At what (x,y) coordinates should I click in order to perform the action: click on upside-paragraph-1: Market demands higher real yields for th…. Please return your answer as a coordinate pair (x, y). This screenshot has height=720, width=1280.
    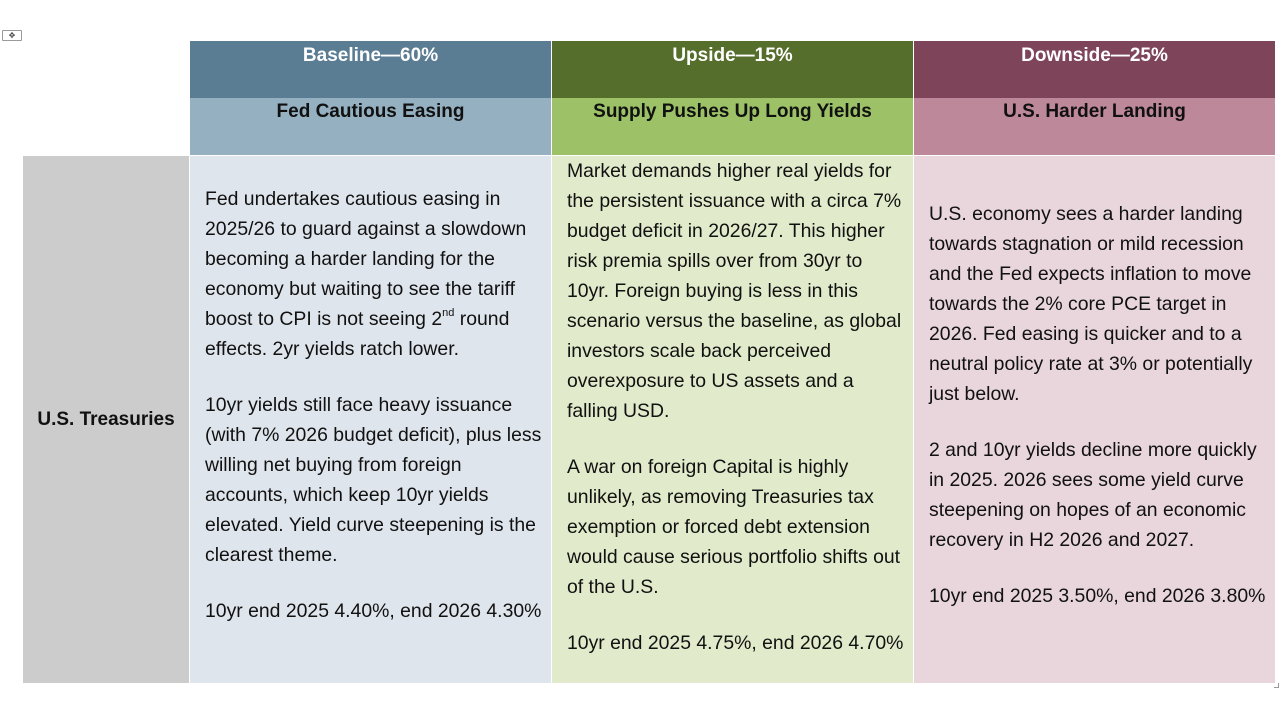
    Looking at the image, I should click on (734, 291).